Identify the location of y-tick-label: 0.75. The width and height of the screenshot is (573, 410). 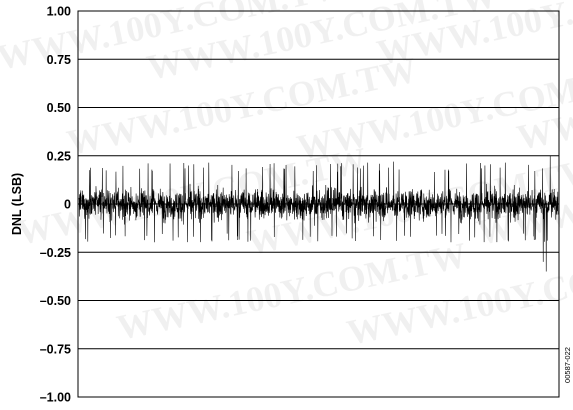
(59, 60).